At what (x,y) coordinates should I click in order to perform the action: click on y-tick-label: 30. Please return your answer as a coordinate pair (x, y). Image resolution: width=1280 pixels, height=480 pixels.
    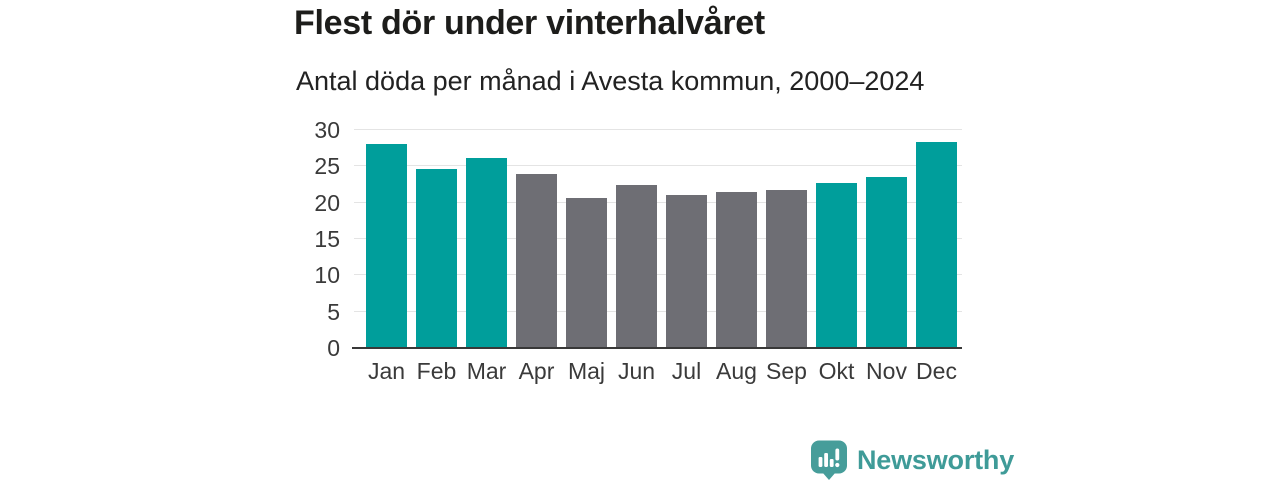
    Looking at the image, I should click on (327, 130).